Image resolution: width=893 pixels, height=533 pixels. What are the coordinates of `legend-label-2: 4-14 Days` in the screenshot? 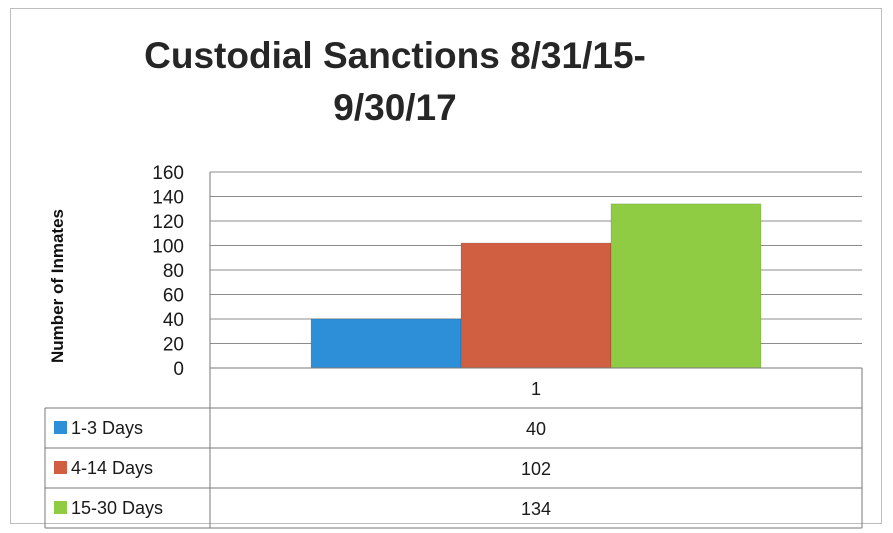 It's located at (112, 468).